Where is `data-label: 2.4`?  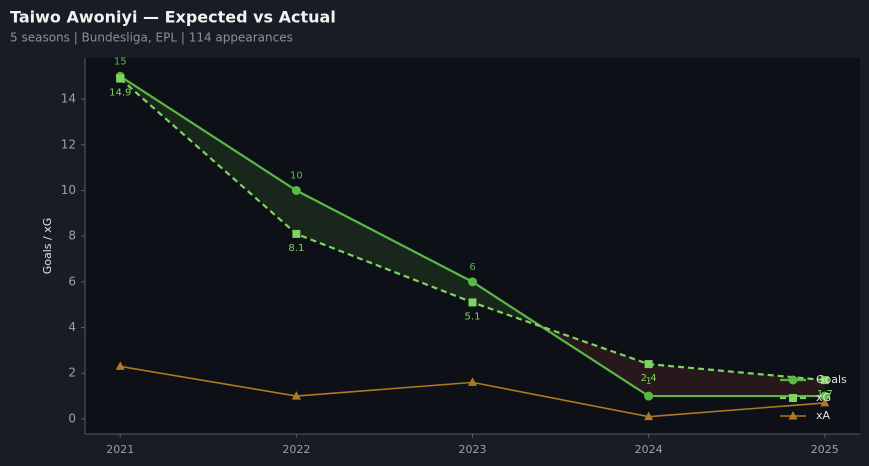
data-label: 2.4 is located at coordinates (649, 378).